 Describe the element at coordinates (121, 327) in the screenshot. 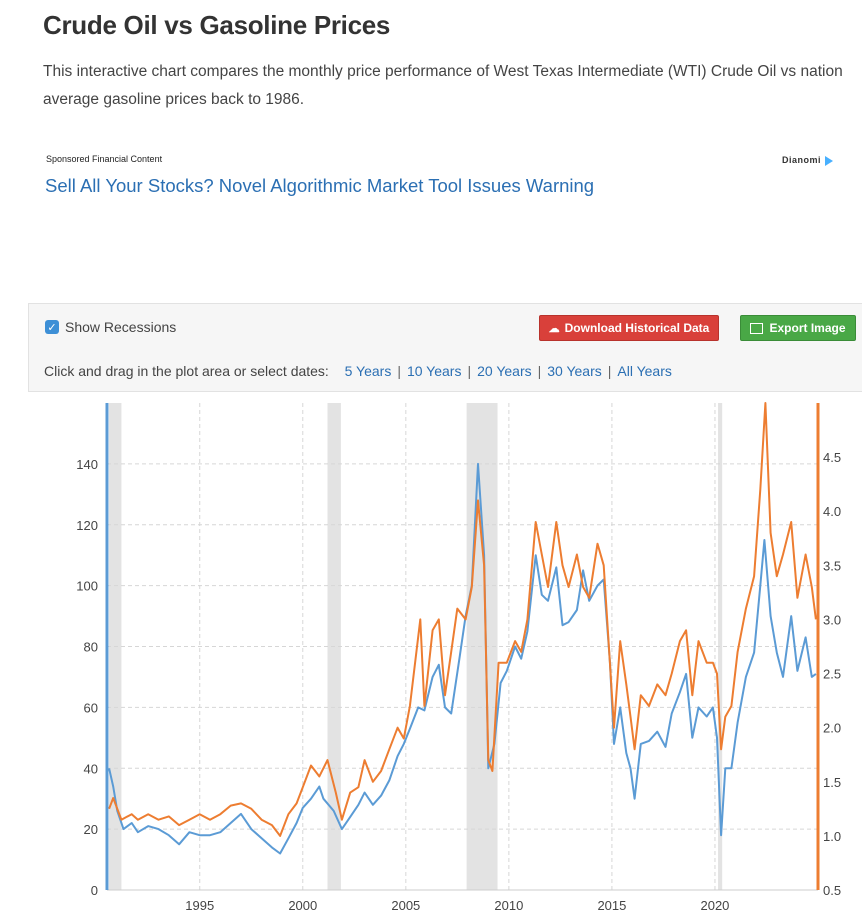

I see `show-recessions-label: Show Recessions` at that location.